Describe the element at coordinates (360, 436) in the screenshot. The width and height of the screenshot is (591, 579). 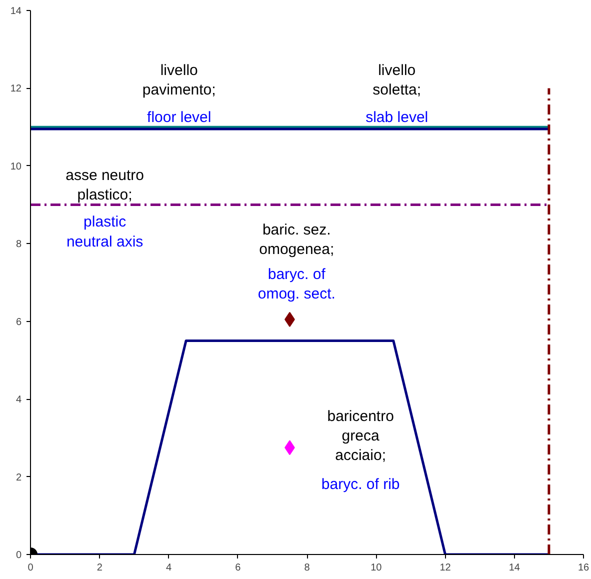
I see `annotation: baricentro greca acciaio;` at that location.